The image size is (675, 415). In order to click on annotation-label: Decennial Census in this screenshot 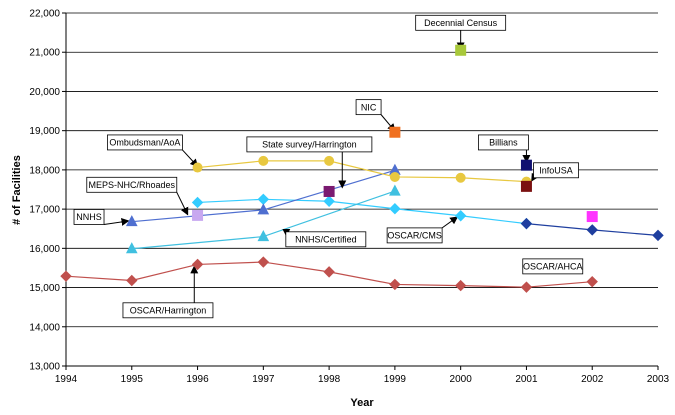, I will do `click(461, 23)`.